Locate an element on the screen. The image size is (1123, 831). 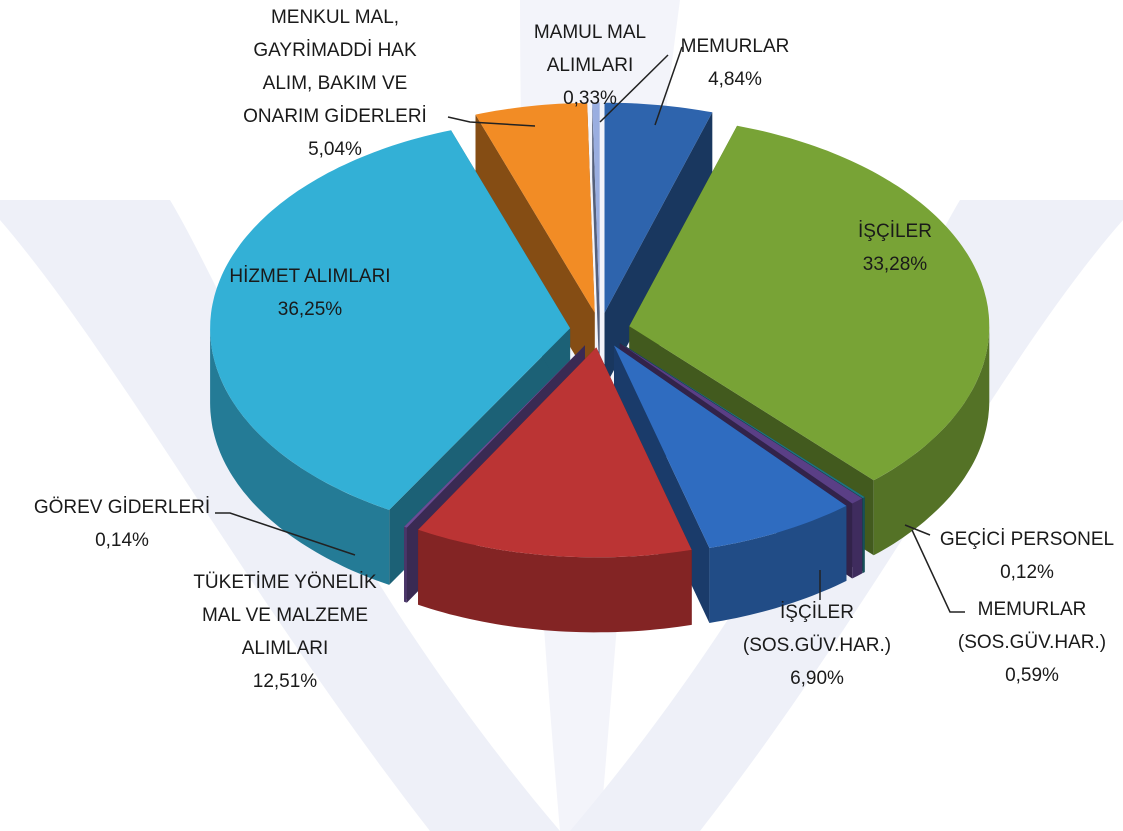
value-label: 33,28% is located at coordinates (895, 264).